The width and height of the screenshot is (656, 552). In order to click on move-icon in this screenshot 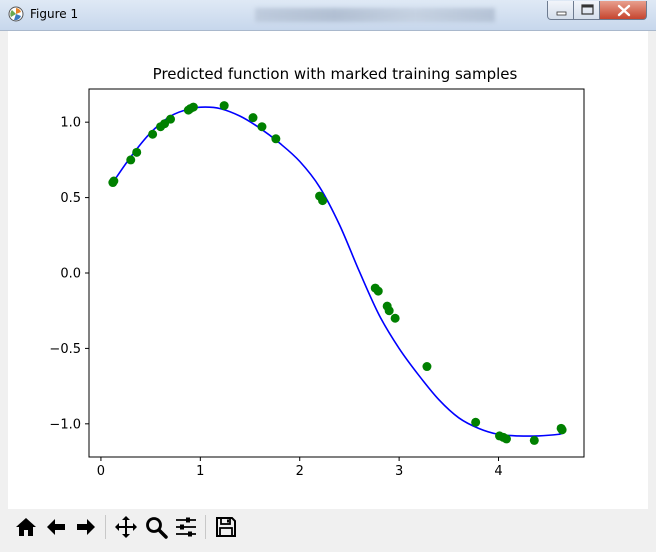, I will do `click(126, 527)`.